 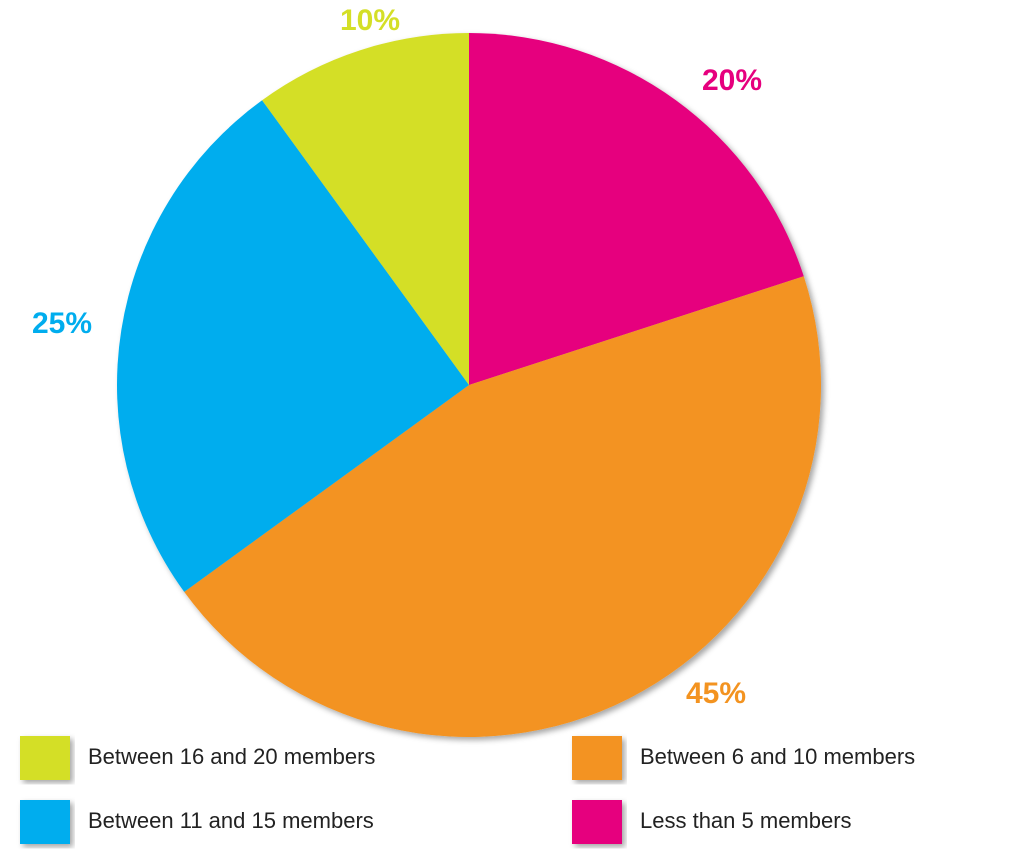 I want to click on value-label: 10%, so click(x=370, y=20).